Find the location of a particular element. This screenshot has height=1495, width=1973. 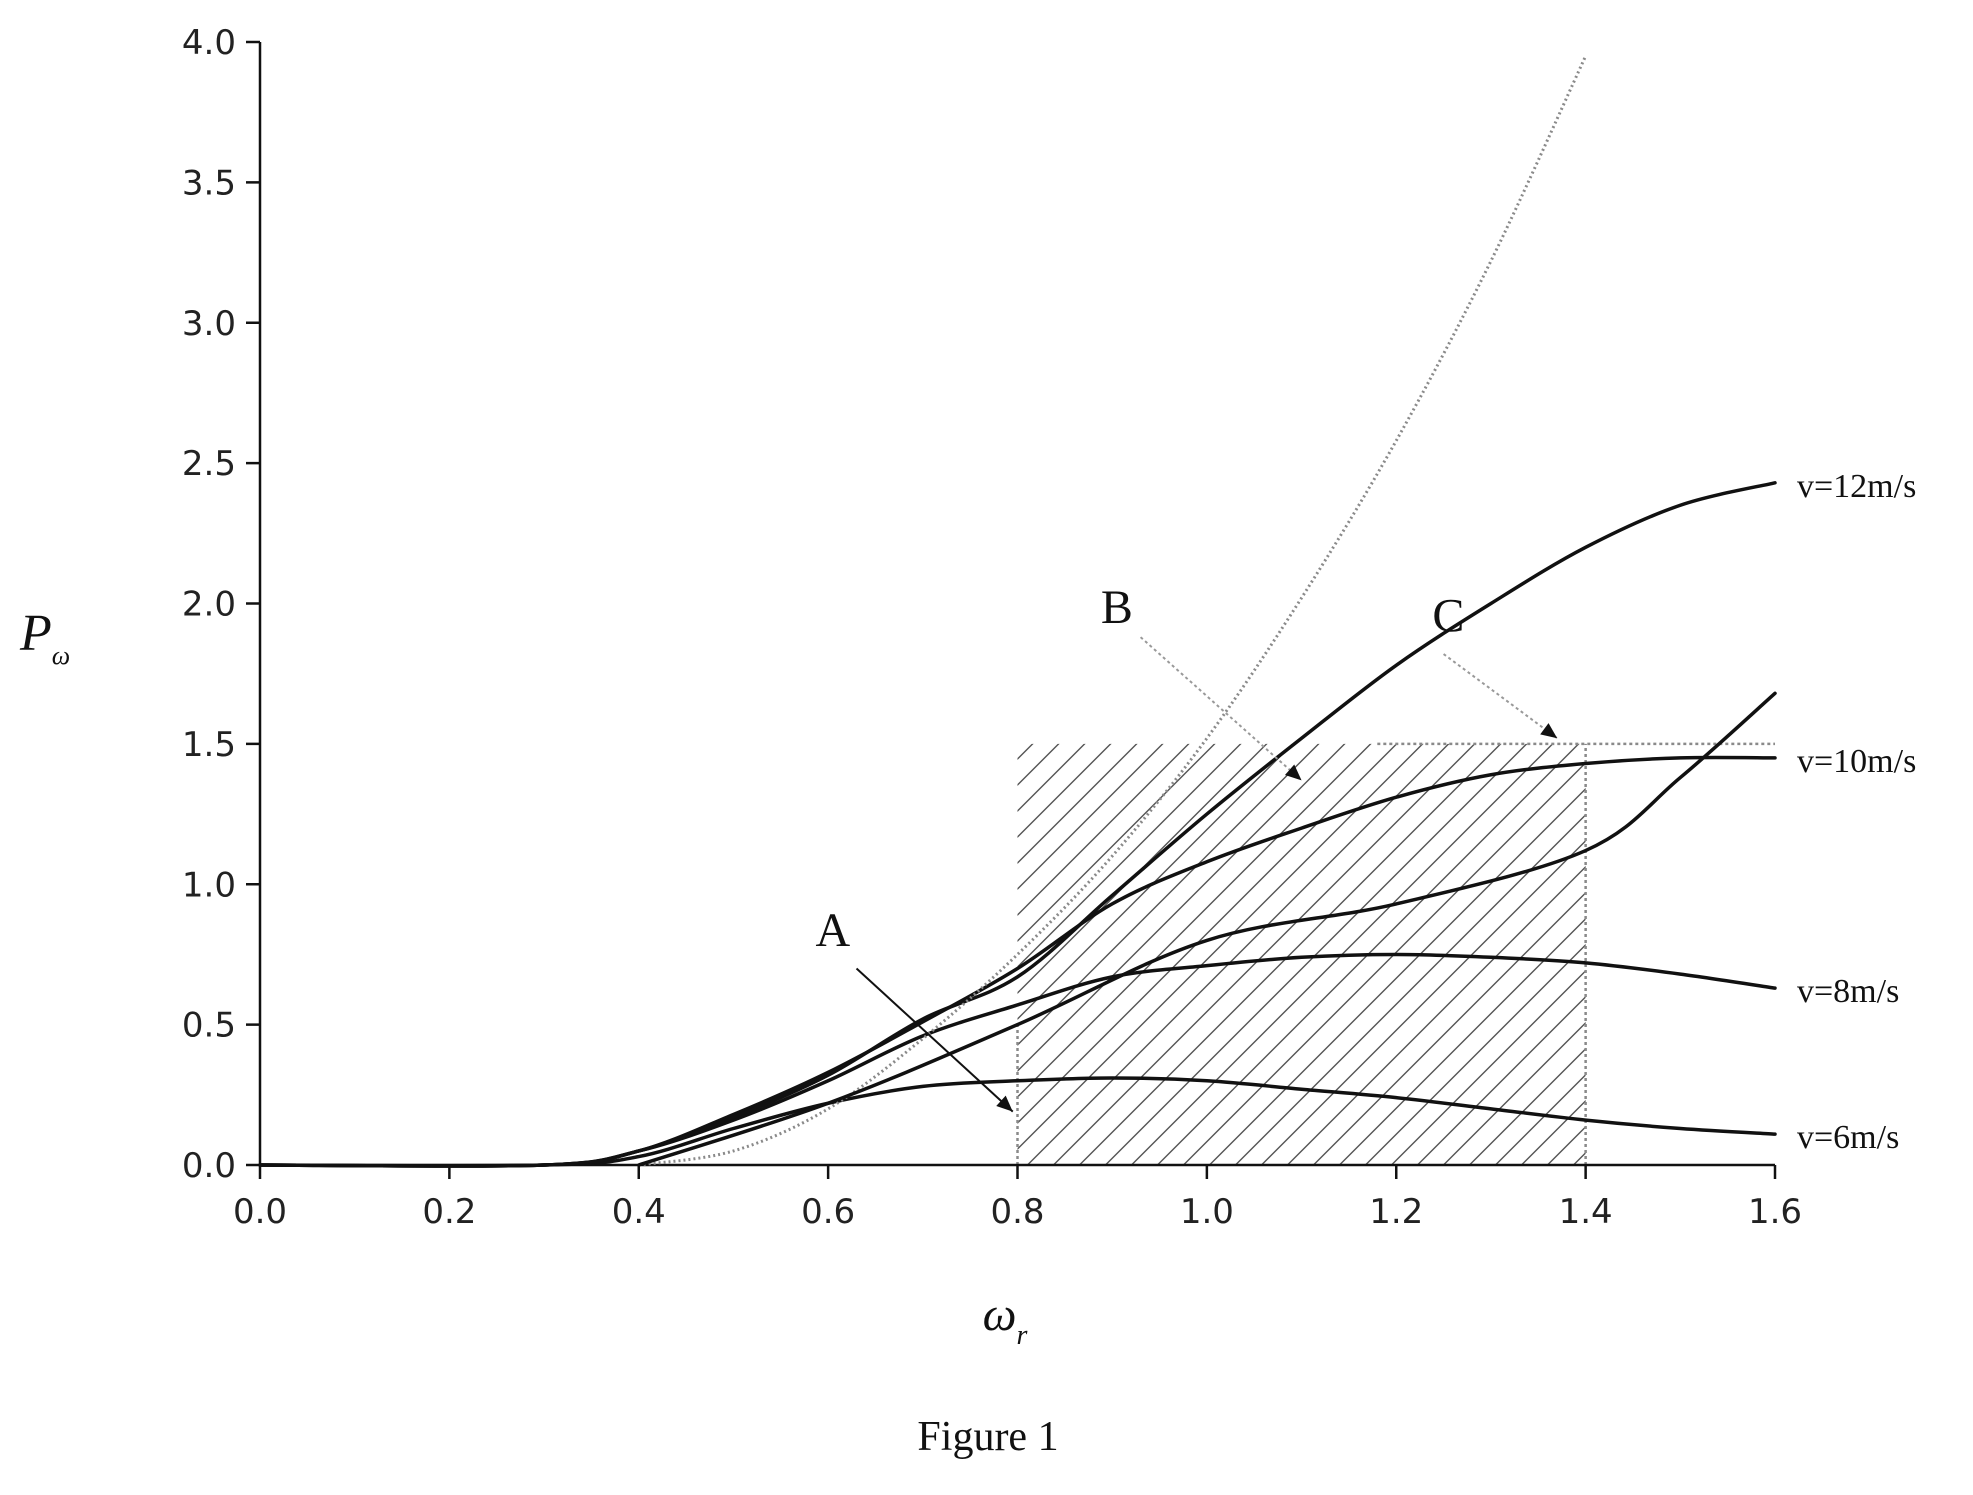

series-label: v=6m/s is located at coordinates (1848, 1137).